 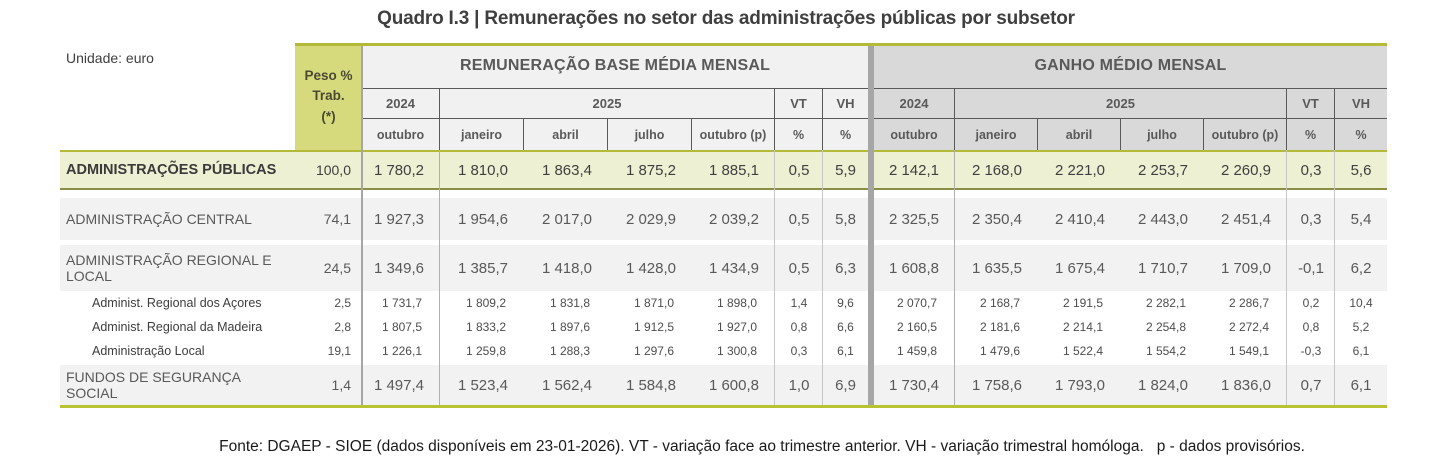 What do you see at coordinates (337, 268) in the screenshot?
I see `peso-cell: 24,5` at bounding box center [337, 268].